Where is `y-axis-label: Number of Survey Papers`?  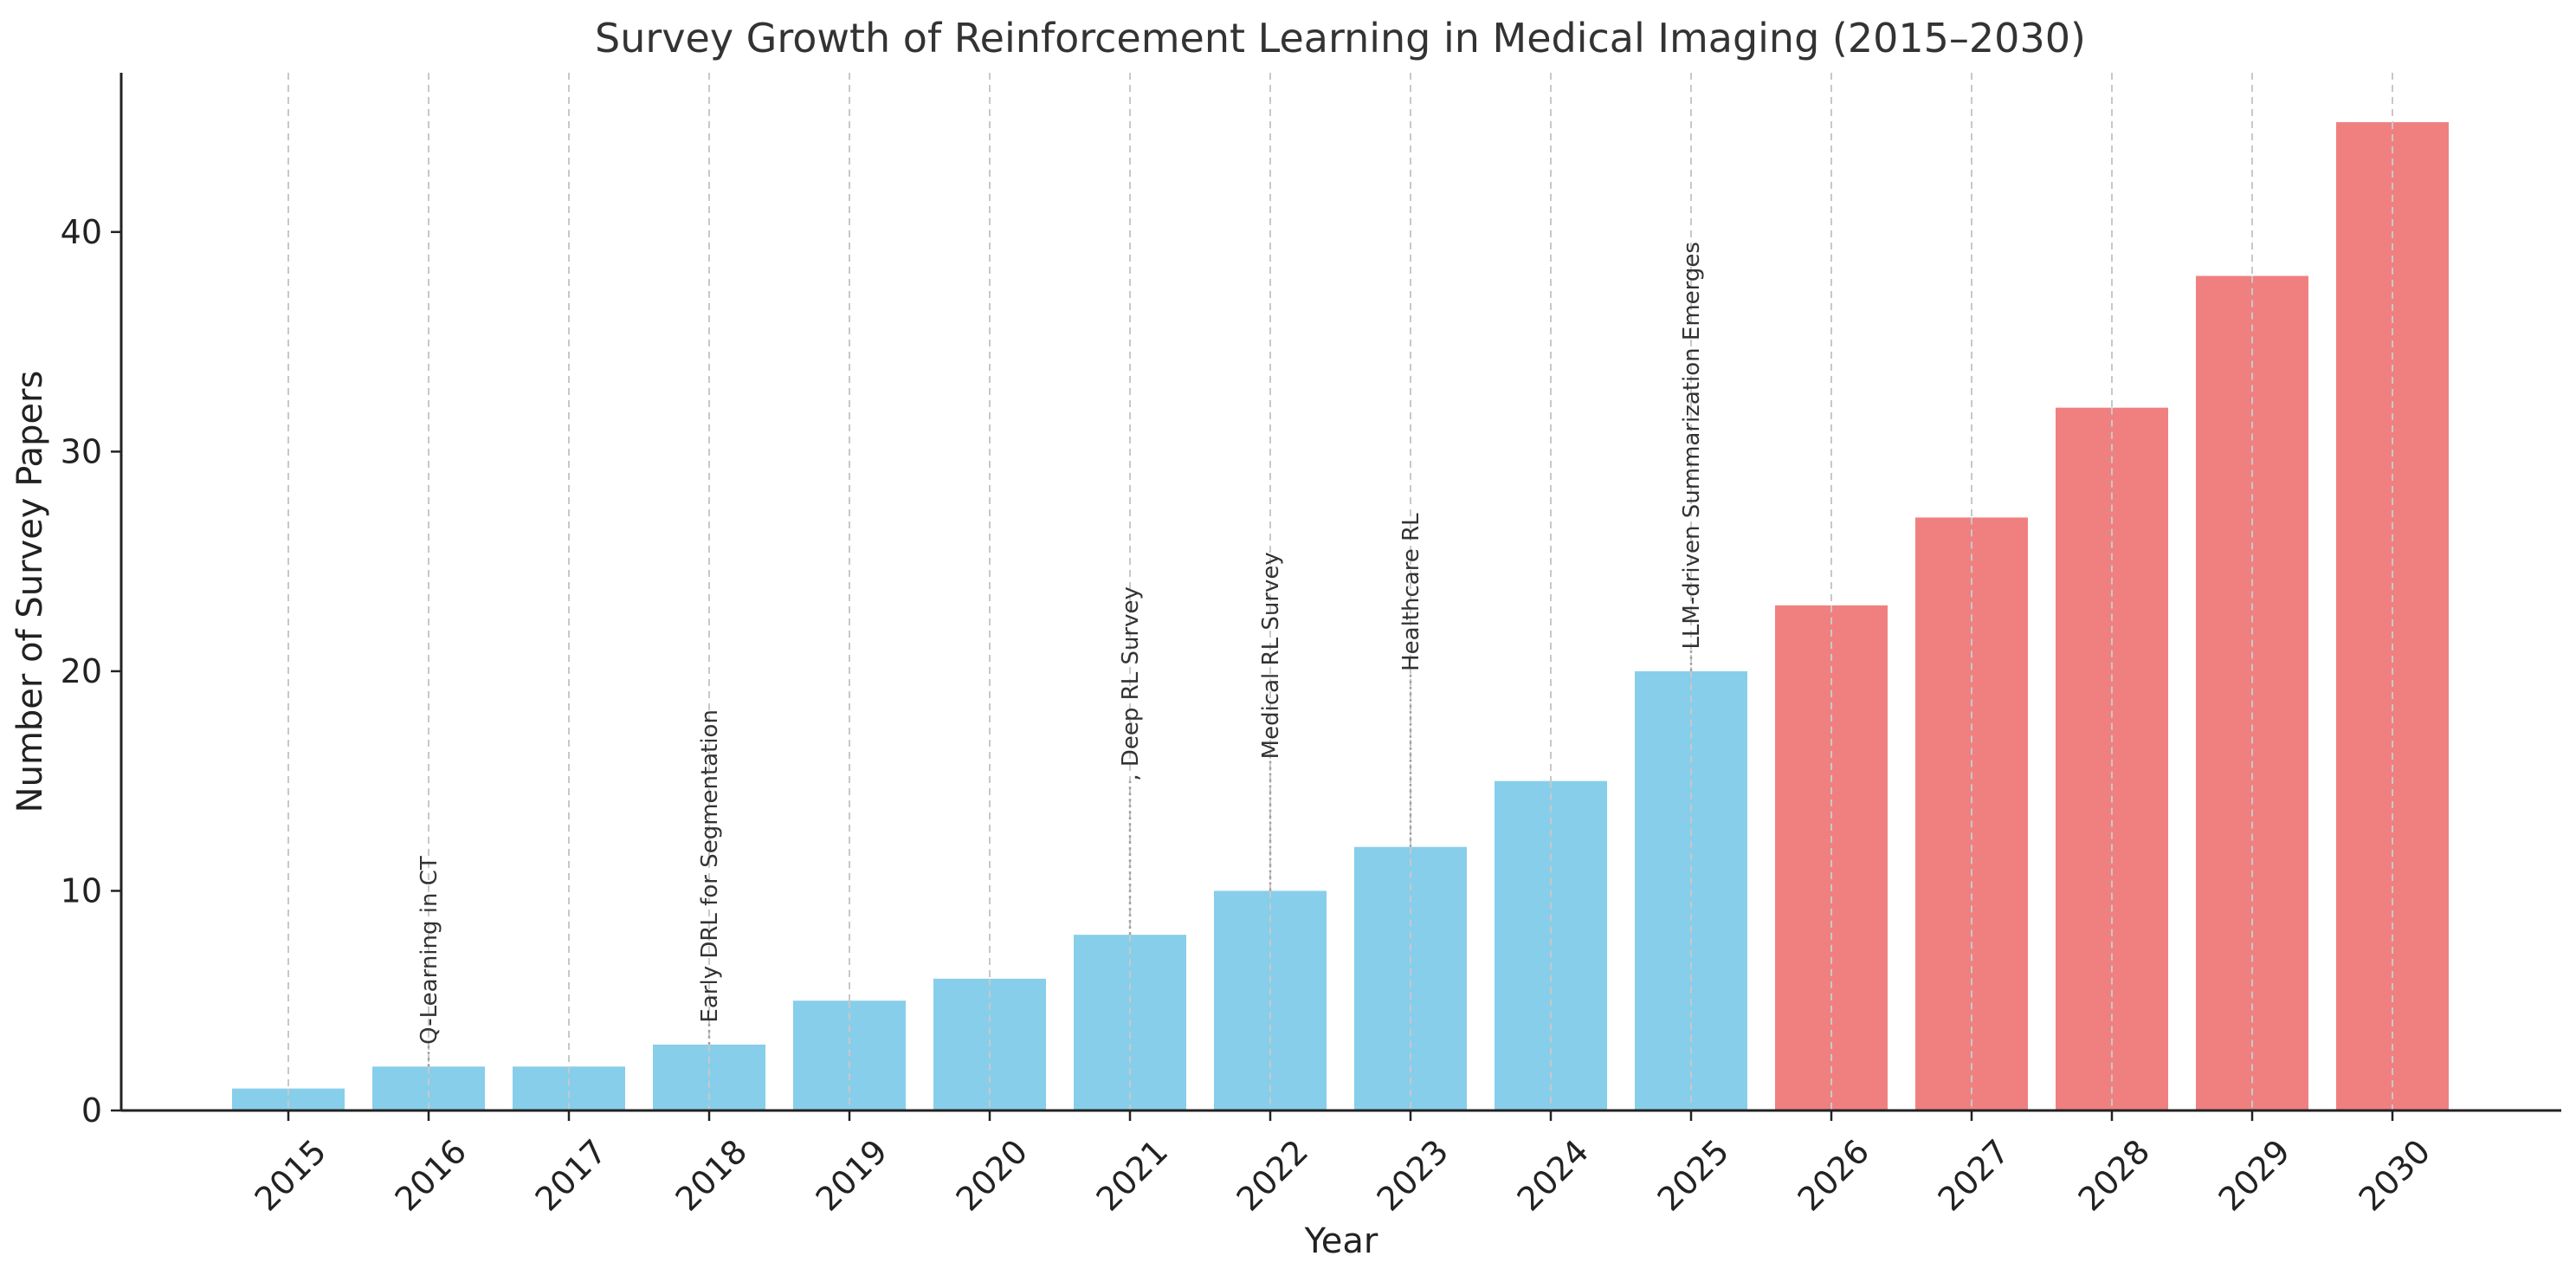 y-axis-label: Number of Survey Papers is located at coordinates (30, 592).